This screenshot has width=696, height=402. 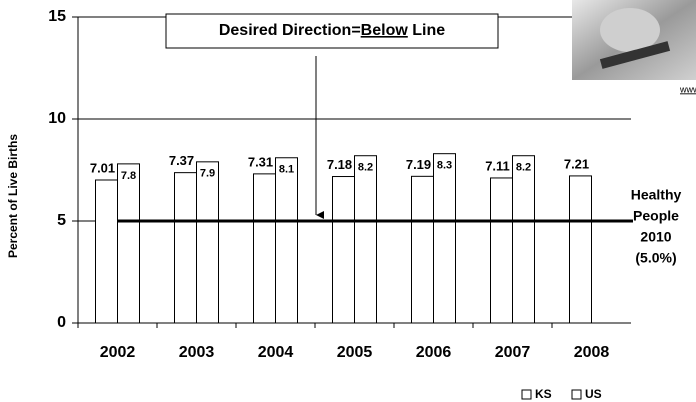 What do you see at coordinates (426, 30) in the screenshot?
I see `annotation-part: Line` at bounding box center [426, 30].